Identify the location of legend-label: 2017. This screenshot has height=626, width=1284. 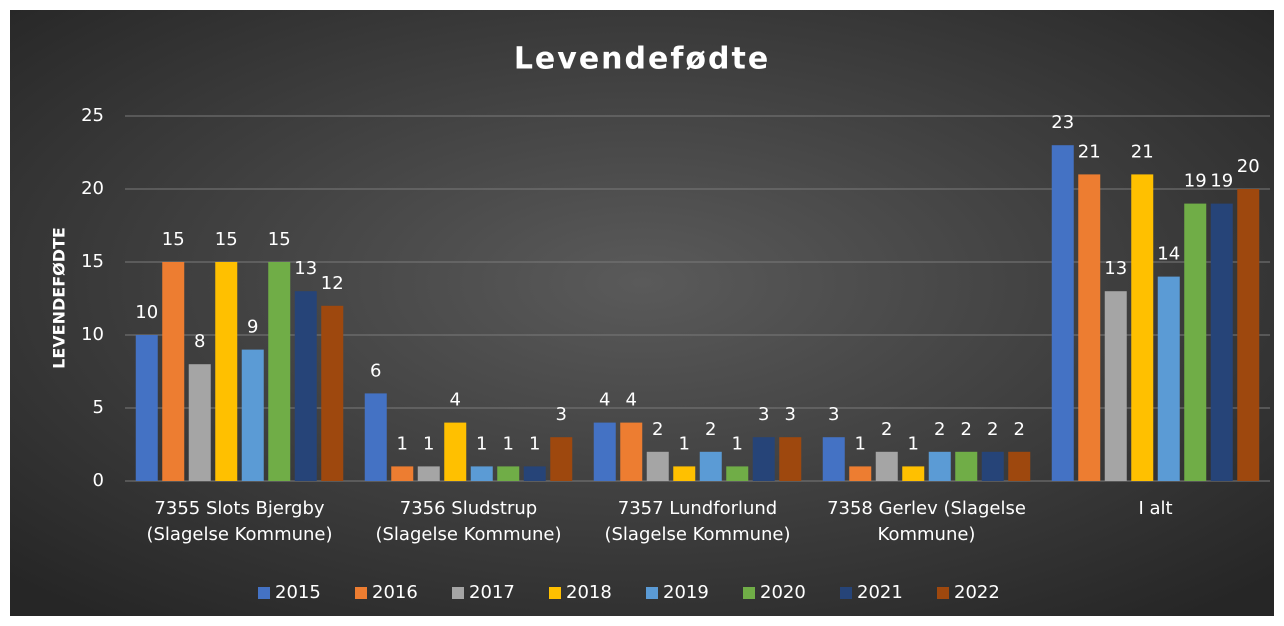
(492, 592).